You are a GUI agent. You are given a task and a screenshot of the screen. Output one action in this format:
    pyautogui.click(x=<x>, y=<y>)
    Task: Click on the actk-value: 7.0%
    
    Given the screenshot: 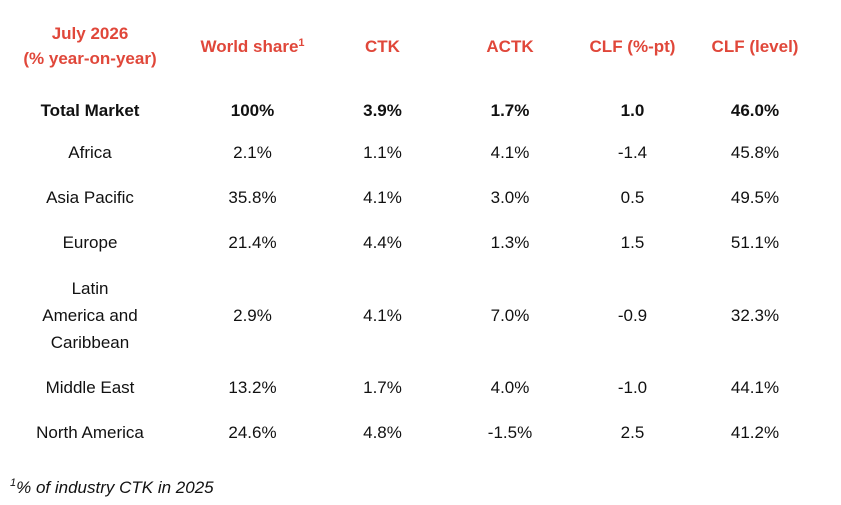 What is the action you would take?
    pyautogui.click(x=510, y=315)
    